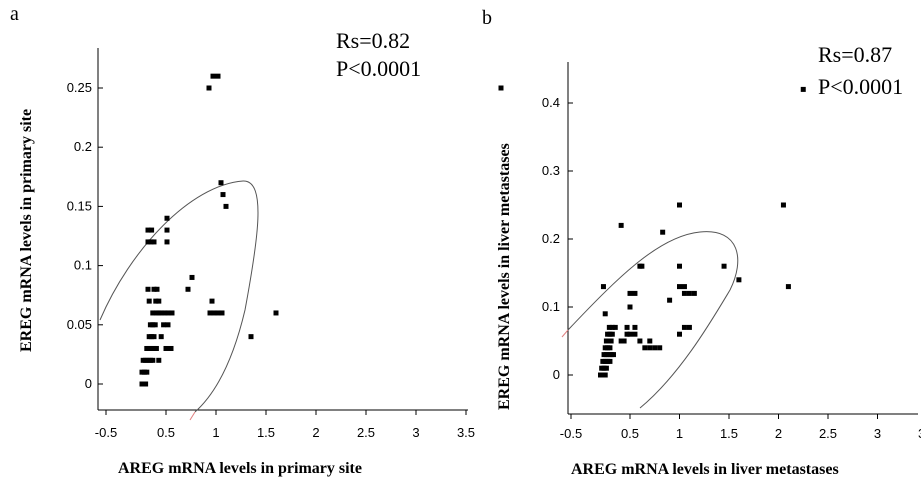  Describe the element at coordinates (466, 432) in the screenshot. I see `panel-a-x-tick-label: 3.5` at that location.